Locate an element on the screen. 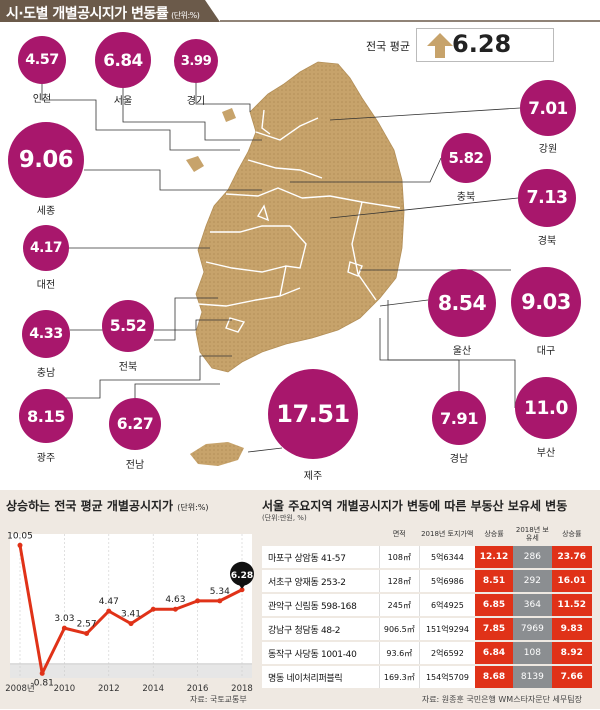  point-label: 3.41 is located at coordinates (131, 615).